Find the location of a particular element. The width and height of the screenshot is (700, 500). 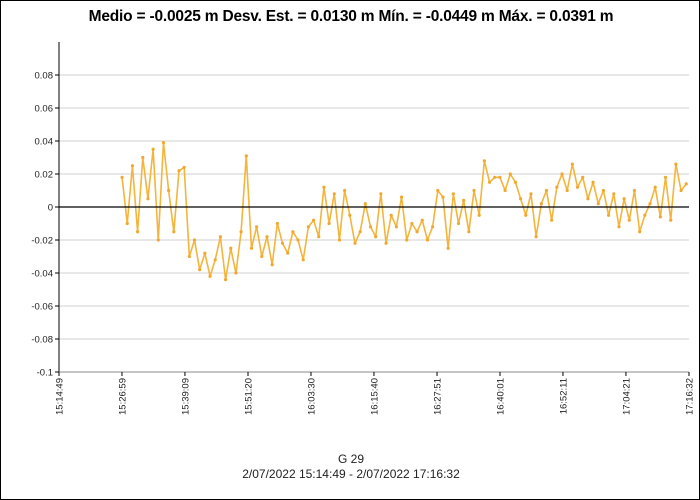

y-tick-label: -0.1 is located at coordinates (45, 373).